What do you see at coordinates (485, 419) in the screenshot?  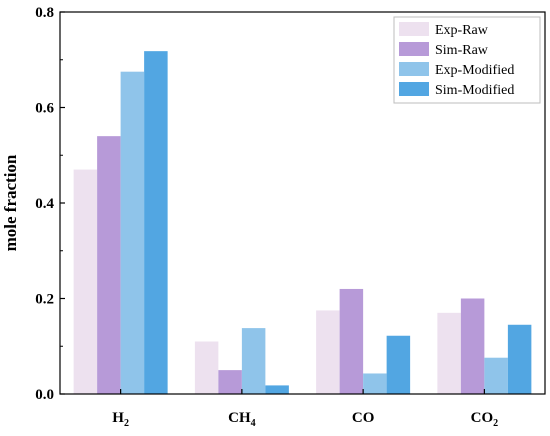 I see `x-tick-label: CO2` at bounding box center [485, 419].